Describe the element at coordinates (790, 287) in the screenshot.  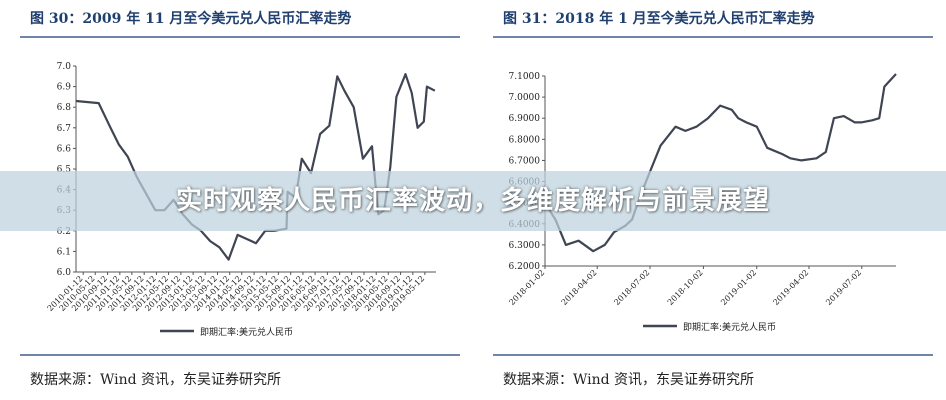
I see `x-tick-label: 2019-04-02` at that location.